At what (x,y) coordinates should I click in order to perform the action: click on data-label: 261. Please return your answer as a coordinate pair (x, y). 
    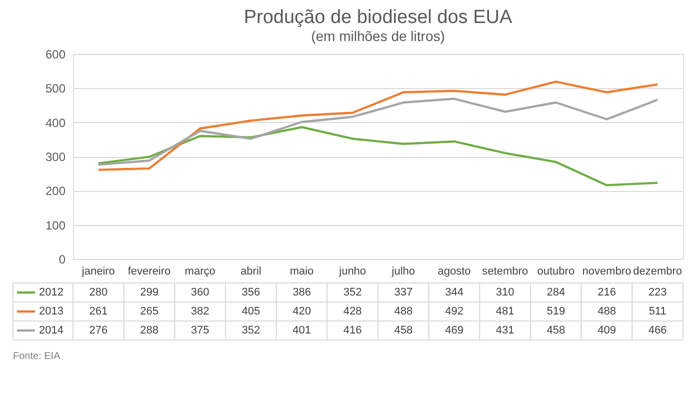
    Looking at the image, I should click on (98, 312).